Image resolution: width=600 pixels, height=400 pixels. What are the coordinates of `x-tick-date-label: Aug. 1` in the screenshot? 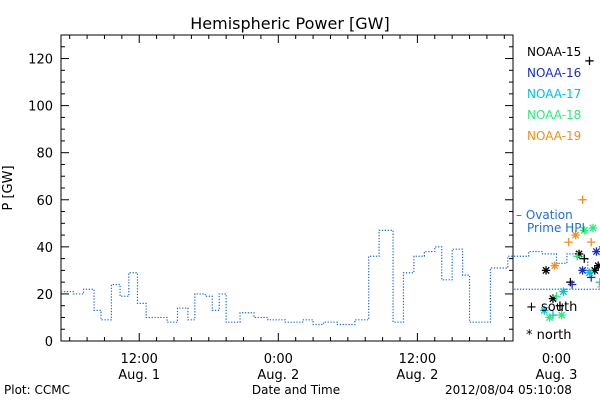 It's located at (139, 375).